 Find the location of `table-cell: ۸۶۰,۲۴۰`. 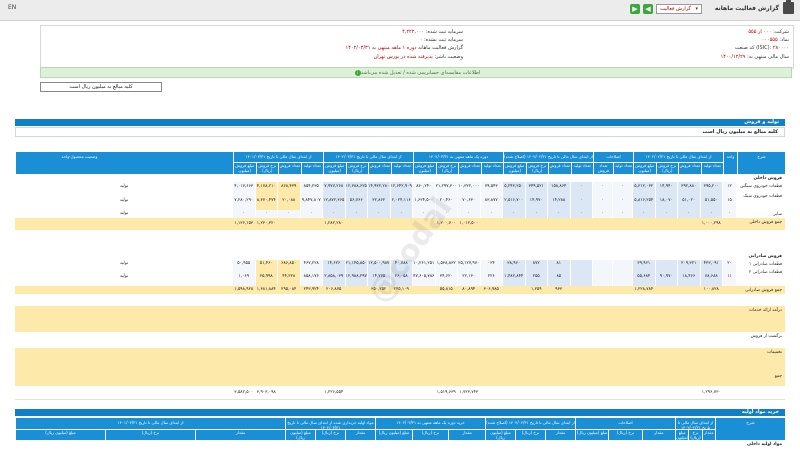

table-cell: ۸۶۰,۲۴۰ is located at coordinates (424, 187).